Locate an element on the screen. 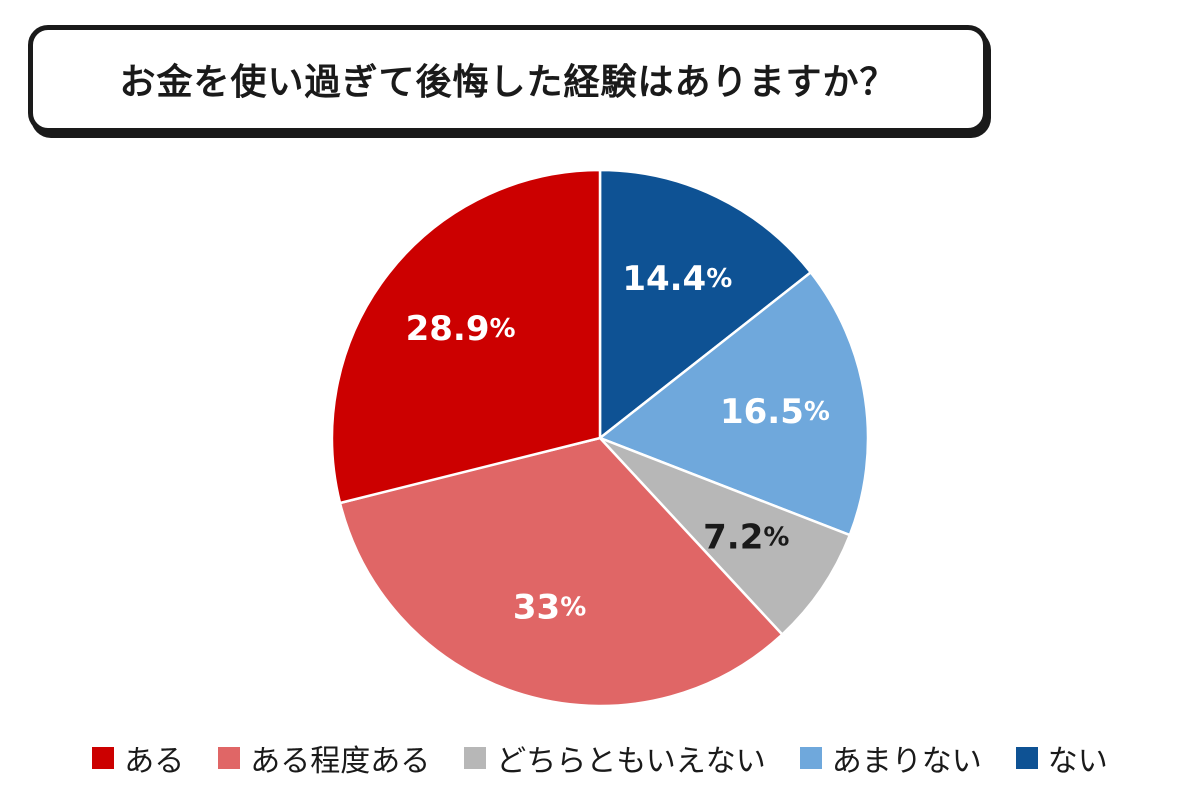 This screenshot has width=1200, height=800. chart-title: お金を使い過ぎて後悔した経験はありますか？ is located at coordinates (508, 82).